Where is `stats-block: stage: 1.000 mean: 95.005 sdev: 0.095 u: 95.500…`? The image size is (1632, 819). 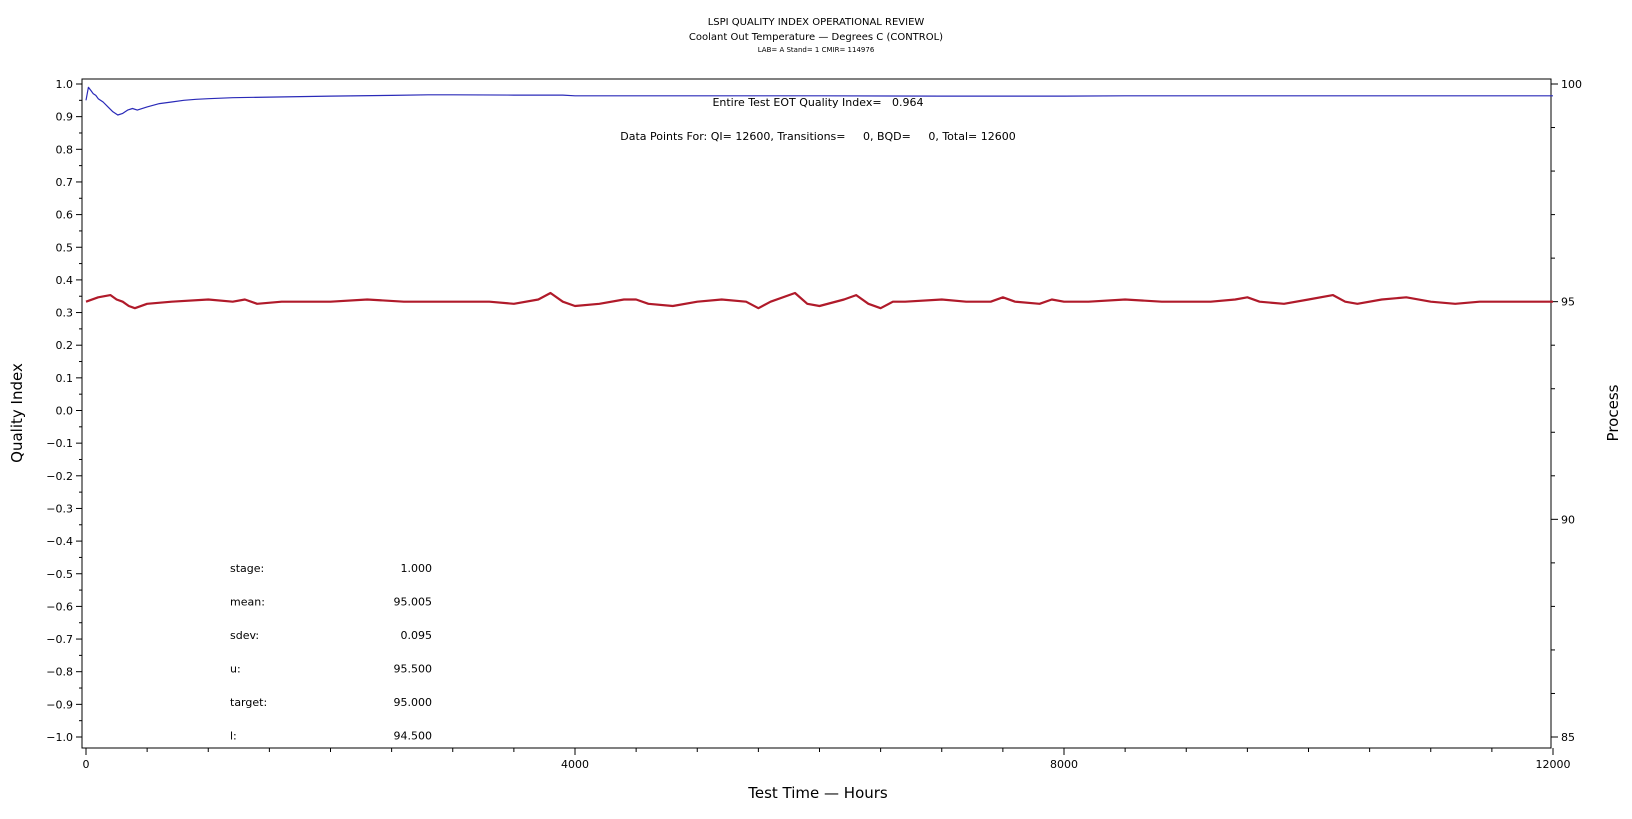 stats-block: stage: 1.000 mean: 95.005 sdev: 0.095 u: 95.500… is located at coordinates (331, 652).